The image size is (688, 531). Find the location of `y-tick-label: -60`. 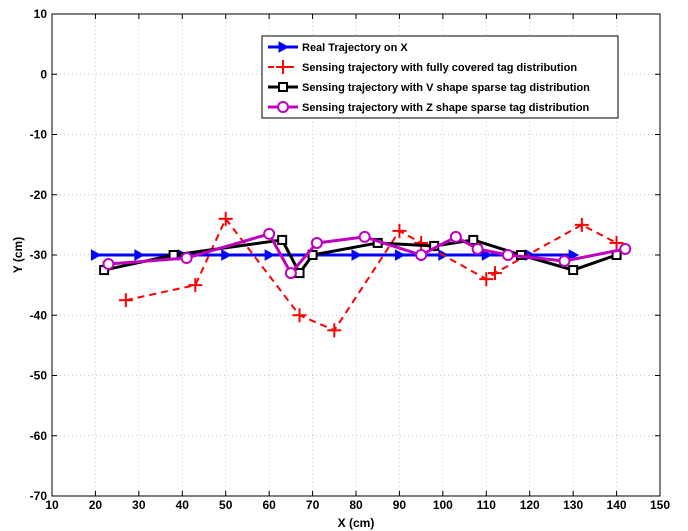

y-tick-label: -60 is located at coordinates (39, 436).